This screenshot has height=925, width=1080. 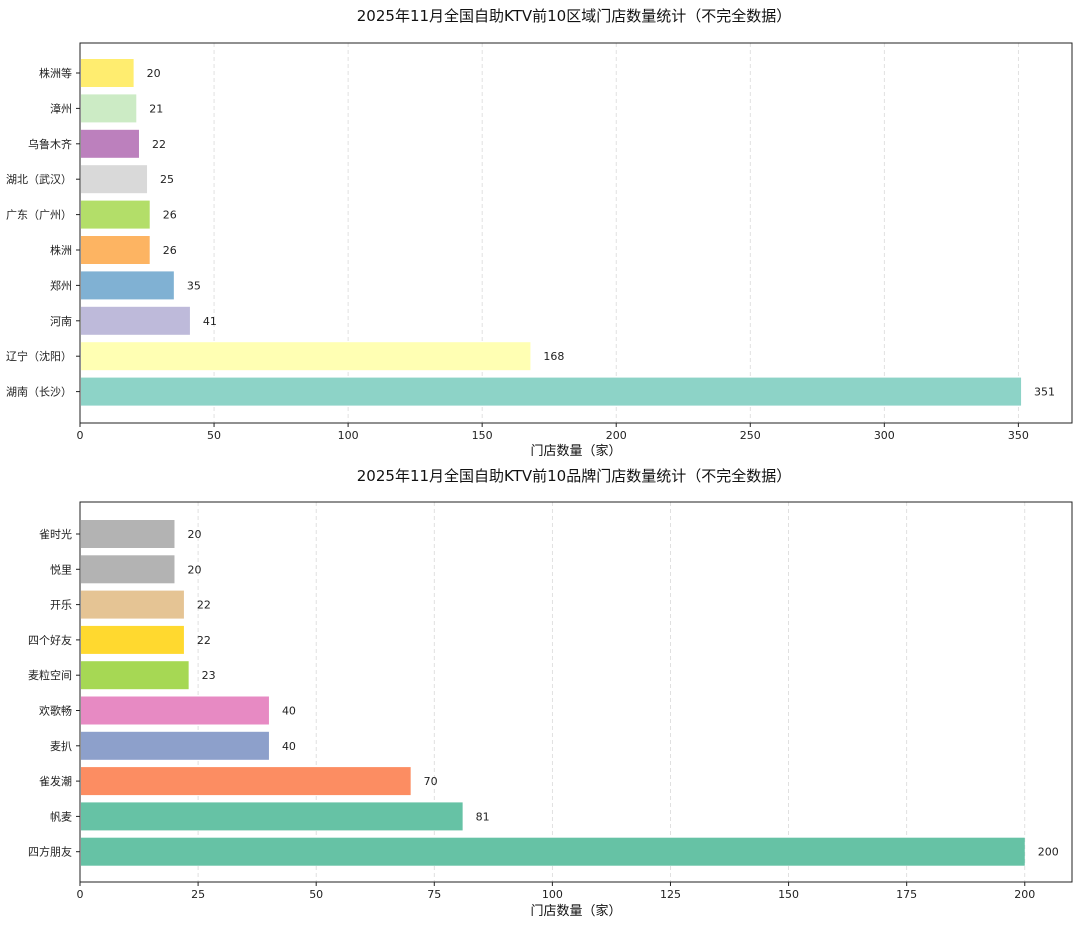 I want to click on region-tick-label: 350, so click(x=1018, y=435).